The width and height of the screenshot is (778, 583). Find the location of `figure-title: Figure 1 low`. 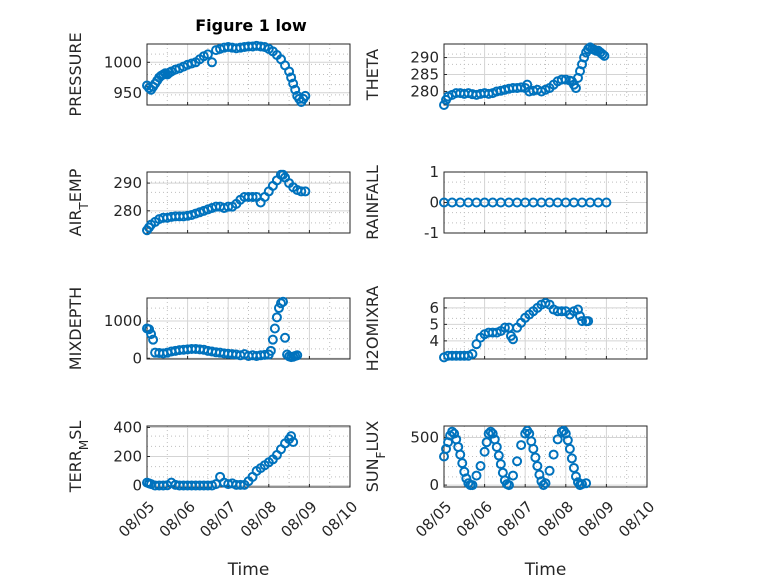

figure-title: Figure 1 low is located at coordinates (251, 25).